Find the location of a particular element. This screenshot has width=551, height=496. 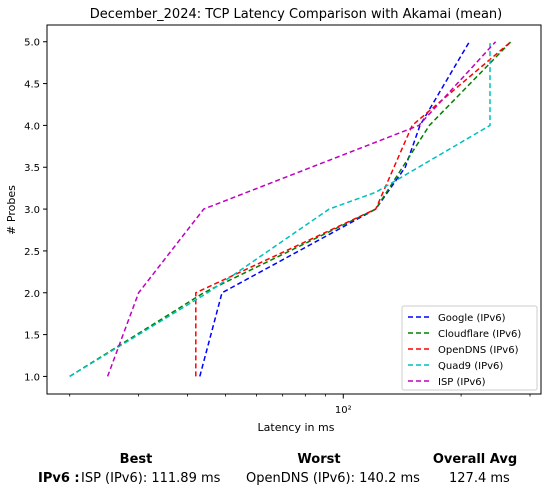

legend-entry: OpenDNS (IPv6) is located at coordinates (478, 350).